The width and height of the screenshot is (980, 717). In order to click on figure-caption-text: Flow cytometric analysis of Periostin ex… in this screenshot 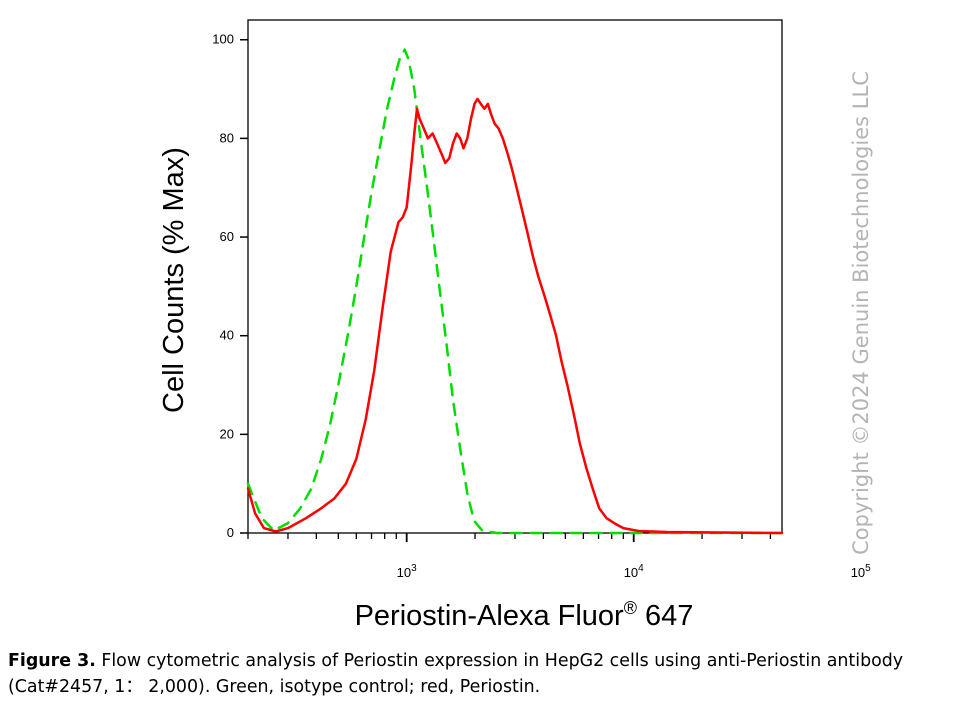, I will do `click(456, 674)`.